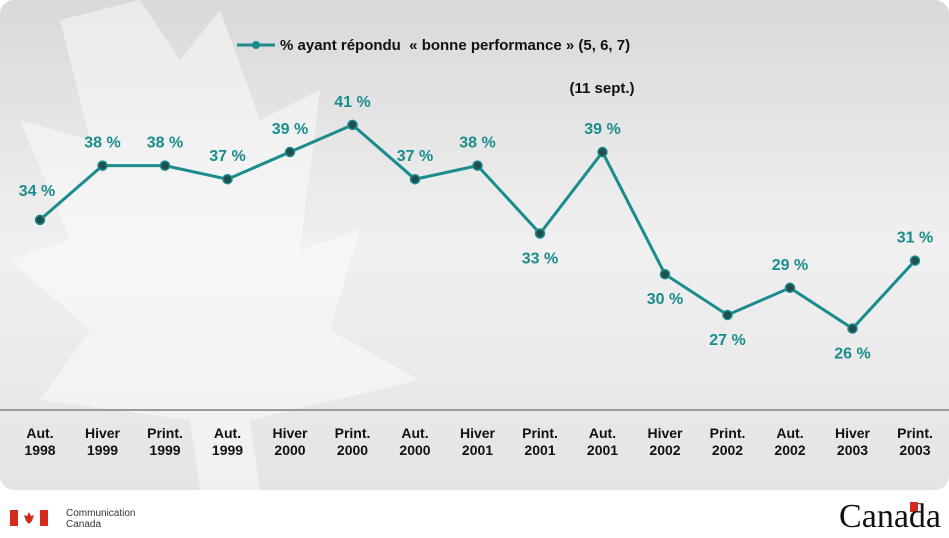 The height and width of the screenshot is (538, 949). I want to click on flag-leaf, so click(29, 518).